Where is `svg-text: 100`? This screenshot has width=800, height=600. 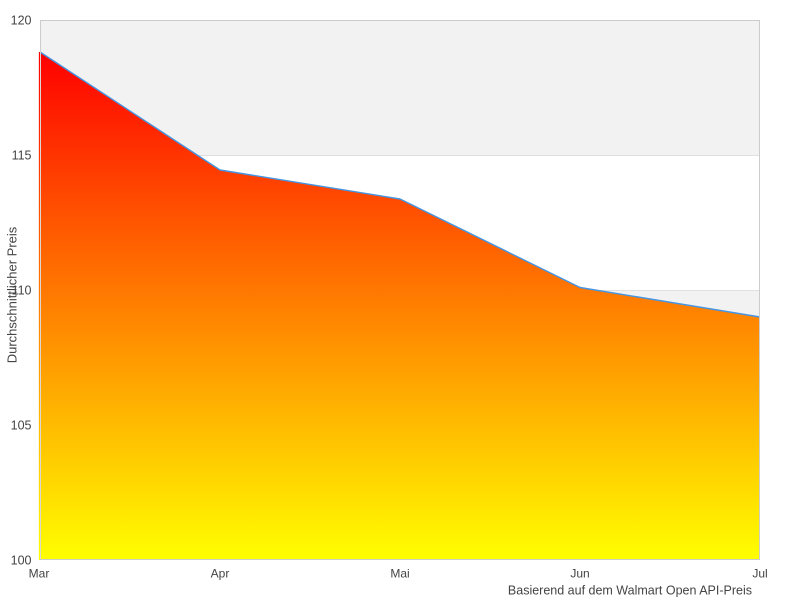 svg-text: 100 is located at coordinates (21, 560).